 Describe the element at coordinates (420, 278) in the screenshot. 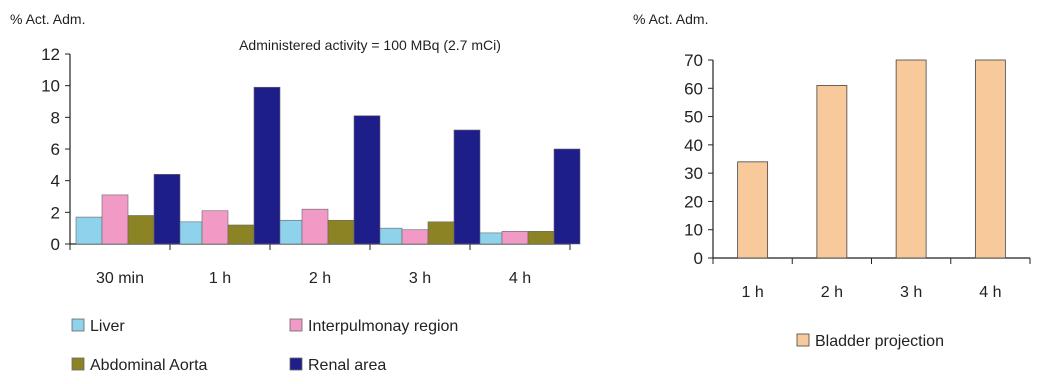

I see `left-x-tick-label: 3 h` at that location.